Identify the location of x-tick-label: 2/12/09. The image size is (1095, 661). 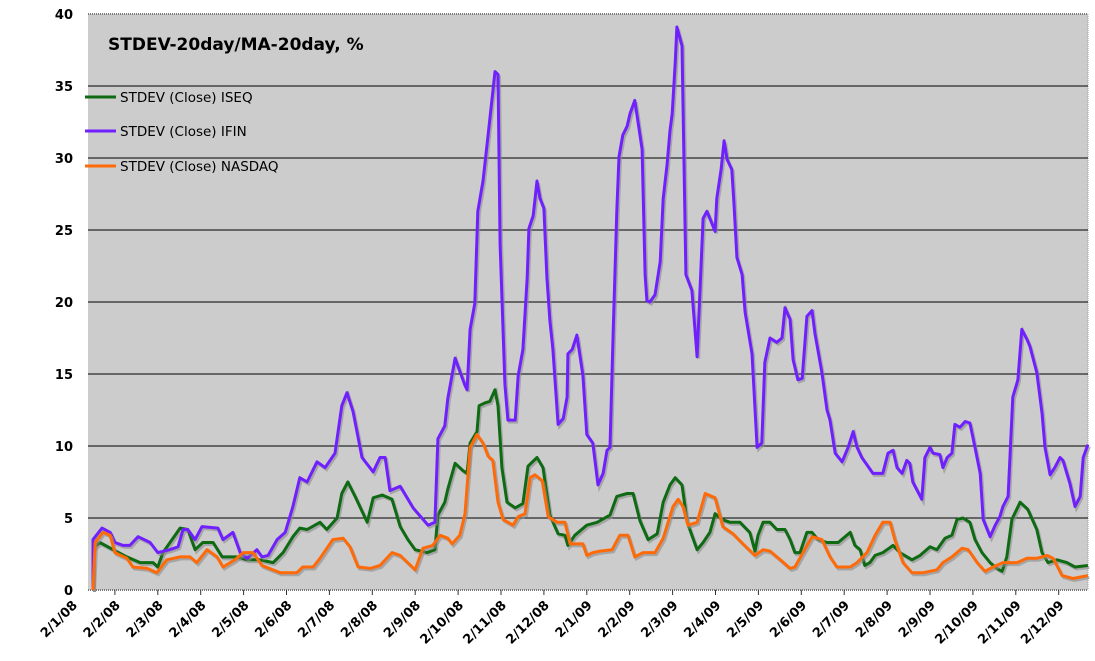
(1042, 622).